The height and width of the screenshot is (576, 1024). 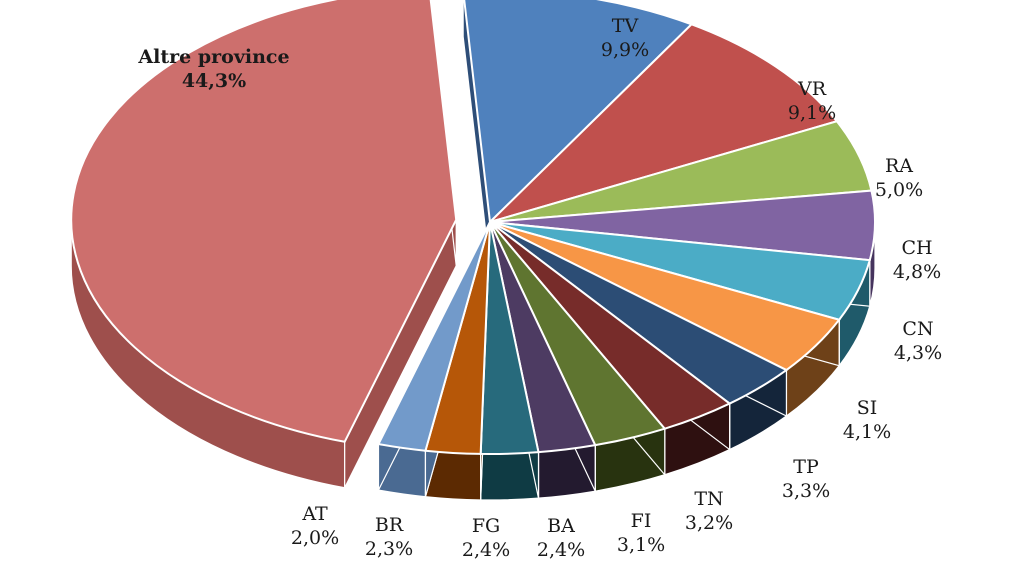 What do you see at coordinates (899, 190) in the screenshot?
I see `label-value-ra: 5,0%` at bounding box center [899, 190].